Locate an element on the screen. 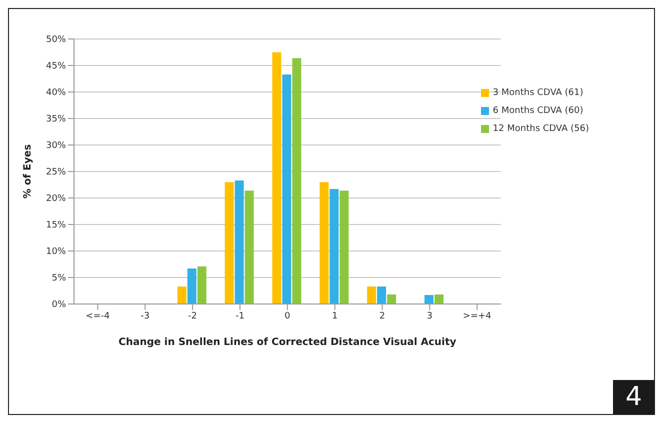 The width and height of the screenshot is (663, 424). y-tick-label: 30% is located at coordinates (56, 146).